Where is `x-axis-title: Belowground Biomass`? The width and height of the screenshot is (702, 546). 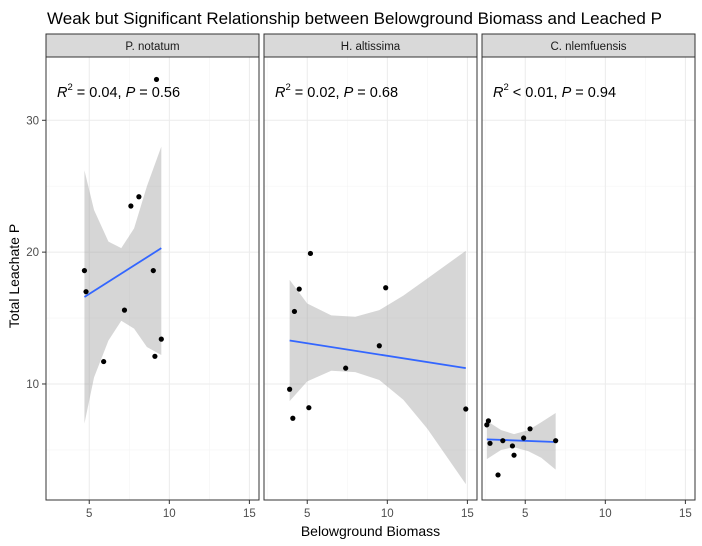
x-axis-title: Belowground Biomass is located at coordinates (370, 531).